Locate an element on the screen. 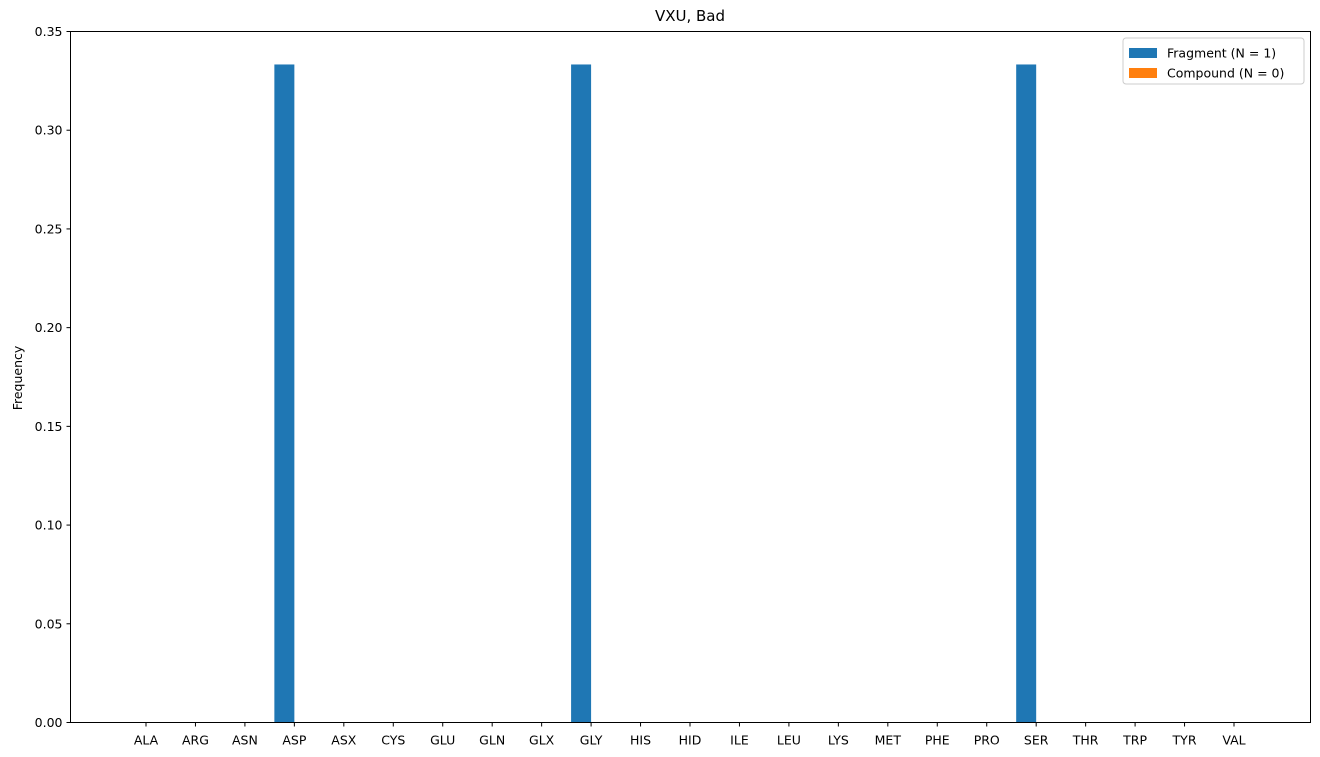 Image resolution: width=1320 pixels, height=757 pixels. legend-swatch-compound is located at coordinates (1143, 73).